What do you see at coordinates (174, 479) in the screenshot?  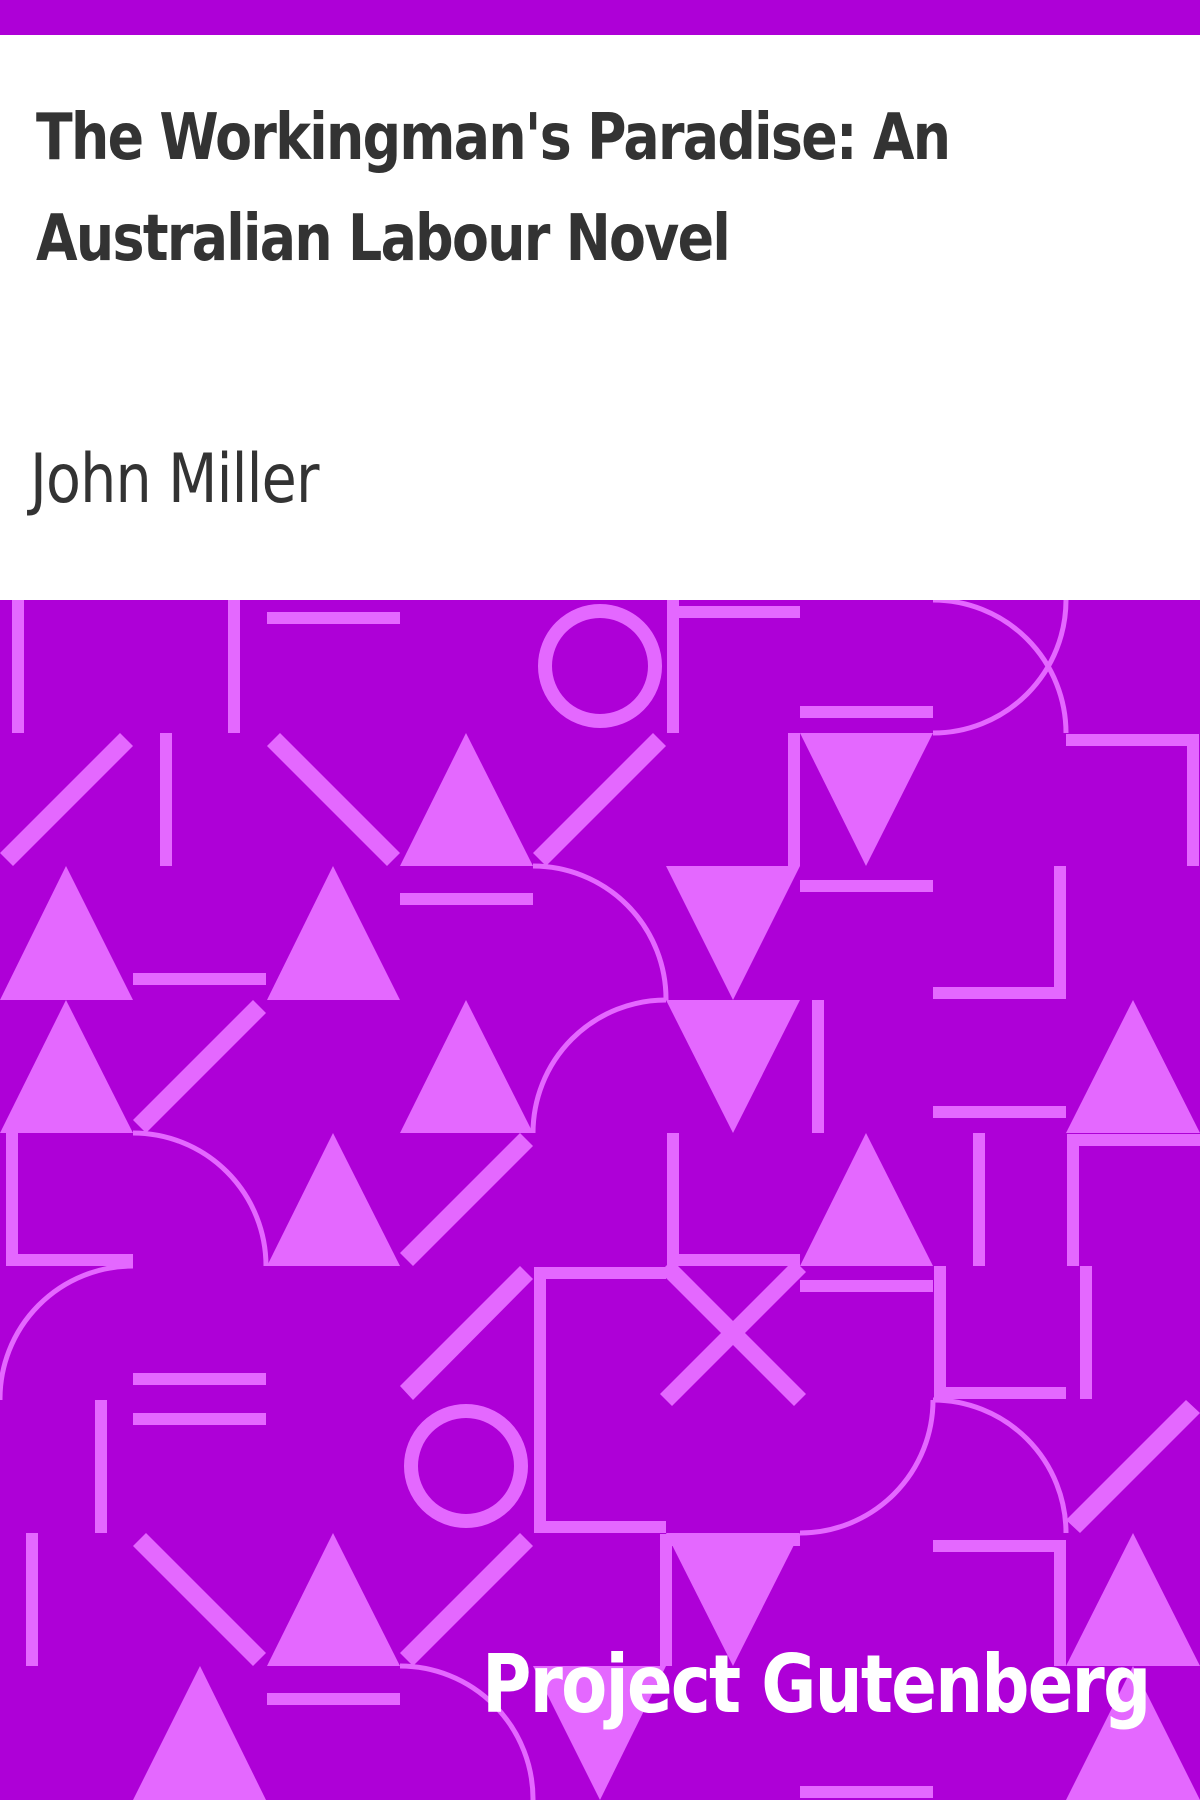 I see `book-author: John Miller` at bounding box center [174, 479].